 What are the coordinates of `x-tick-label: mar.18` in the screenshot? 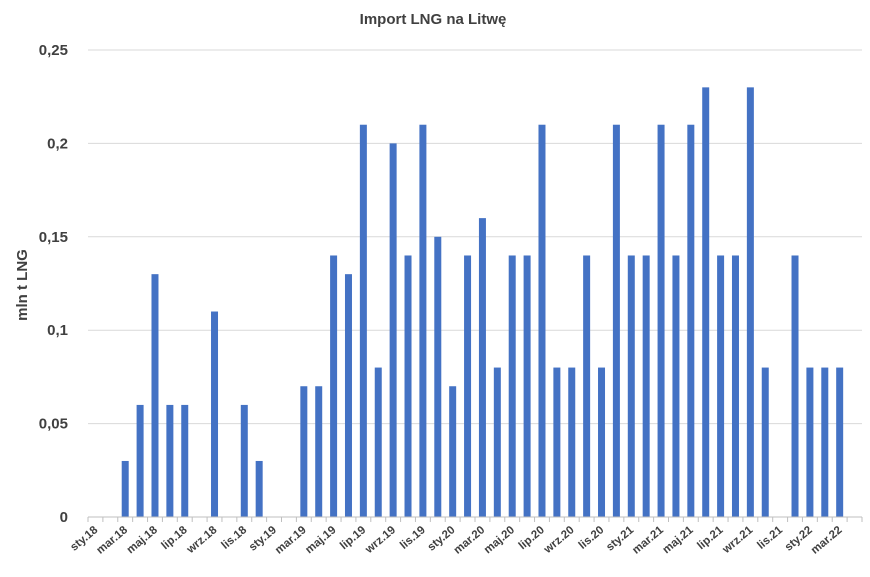 It's located at (113, 540).